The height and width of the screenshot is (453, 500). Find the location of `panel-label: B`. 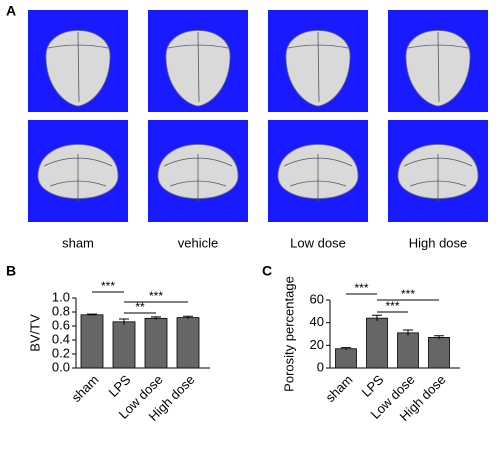

panel-label: B is located at coordinates (11, 271).